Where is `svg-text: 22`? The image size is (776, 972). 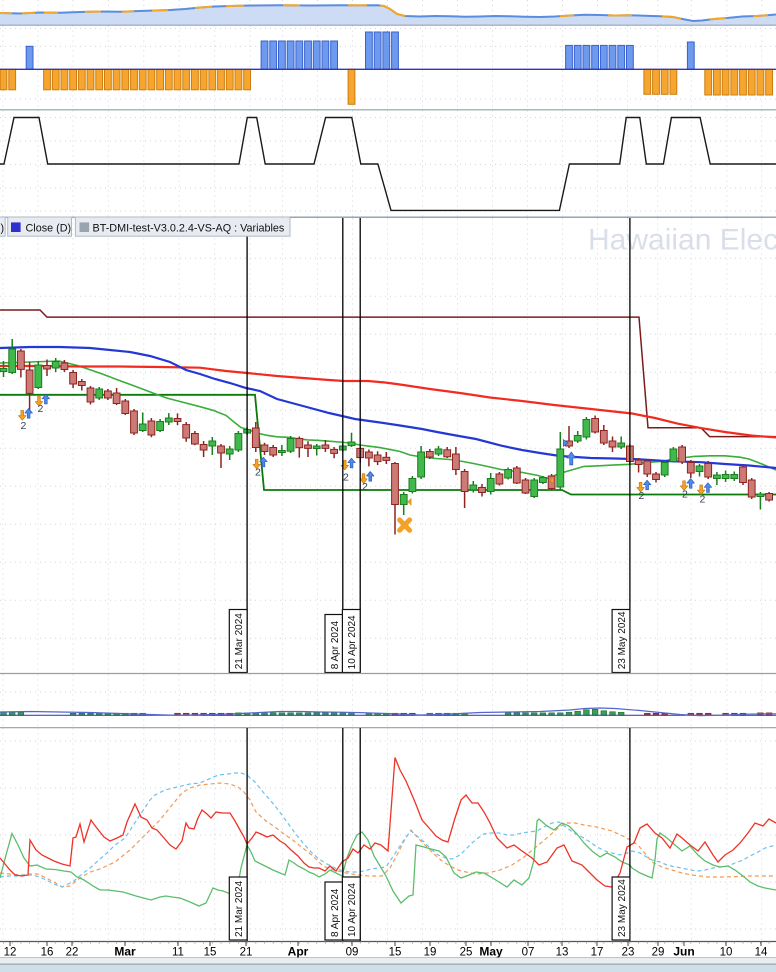 svg-text: 22 is located at coordinates (72, 953).